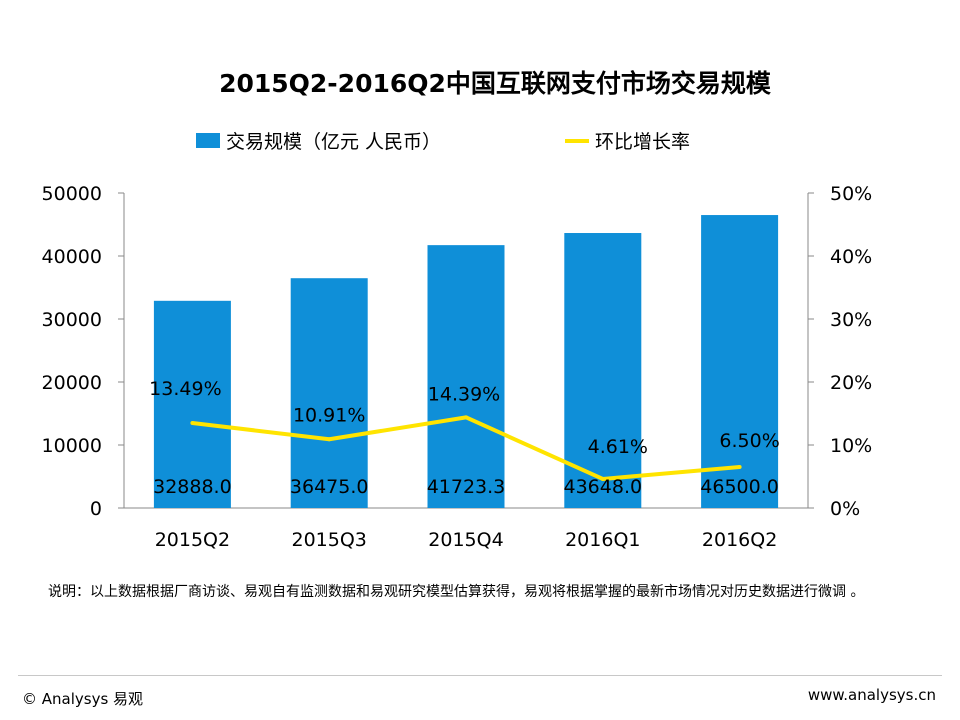 The width and height of the screenshot is (960, 720). What do you see at coordinates (466, 377) in the screenshot?
I see `bar-2015Q4` at bounding box center [466, 377].